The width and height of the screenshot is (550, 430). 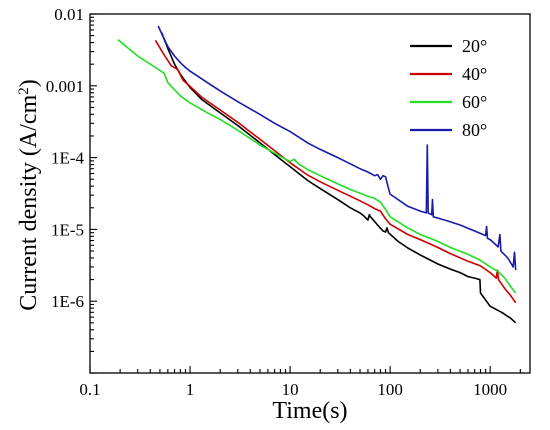 I want to click on legend-label: 80°, so click(x=474, y=130).